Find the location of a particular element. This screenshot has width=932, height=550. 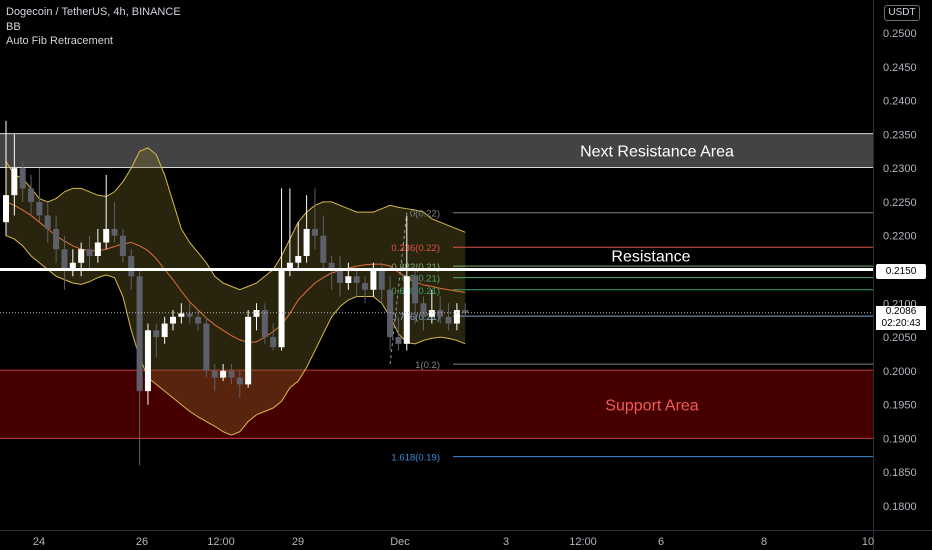

support-zone is located at coordinates (436, 404).